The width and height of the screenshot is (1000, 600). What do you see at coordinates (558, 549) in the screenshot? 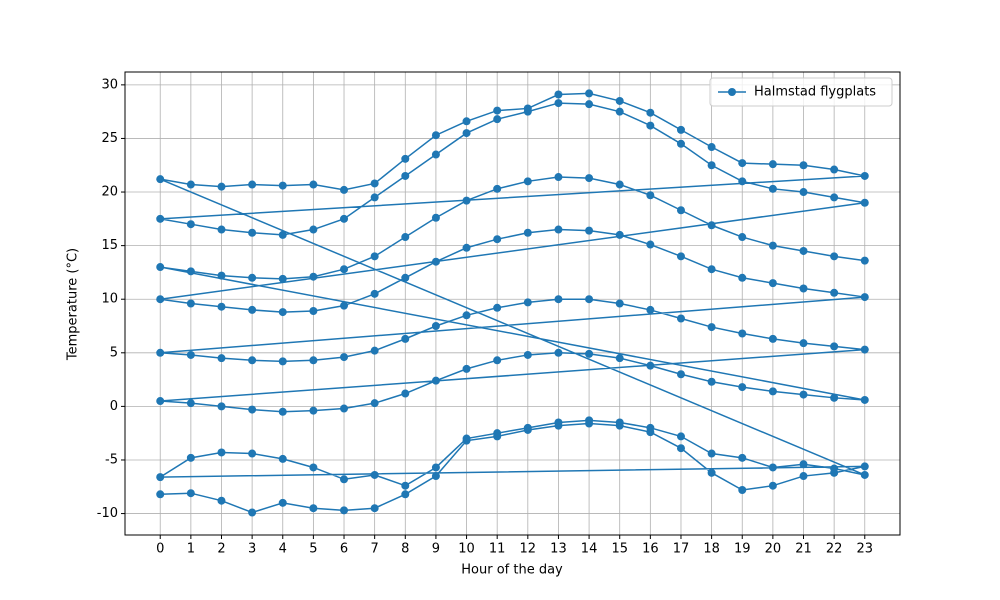
I see `x-tick-label: 13` at bounding box center [558, 549].